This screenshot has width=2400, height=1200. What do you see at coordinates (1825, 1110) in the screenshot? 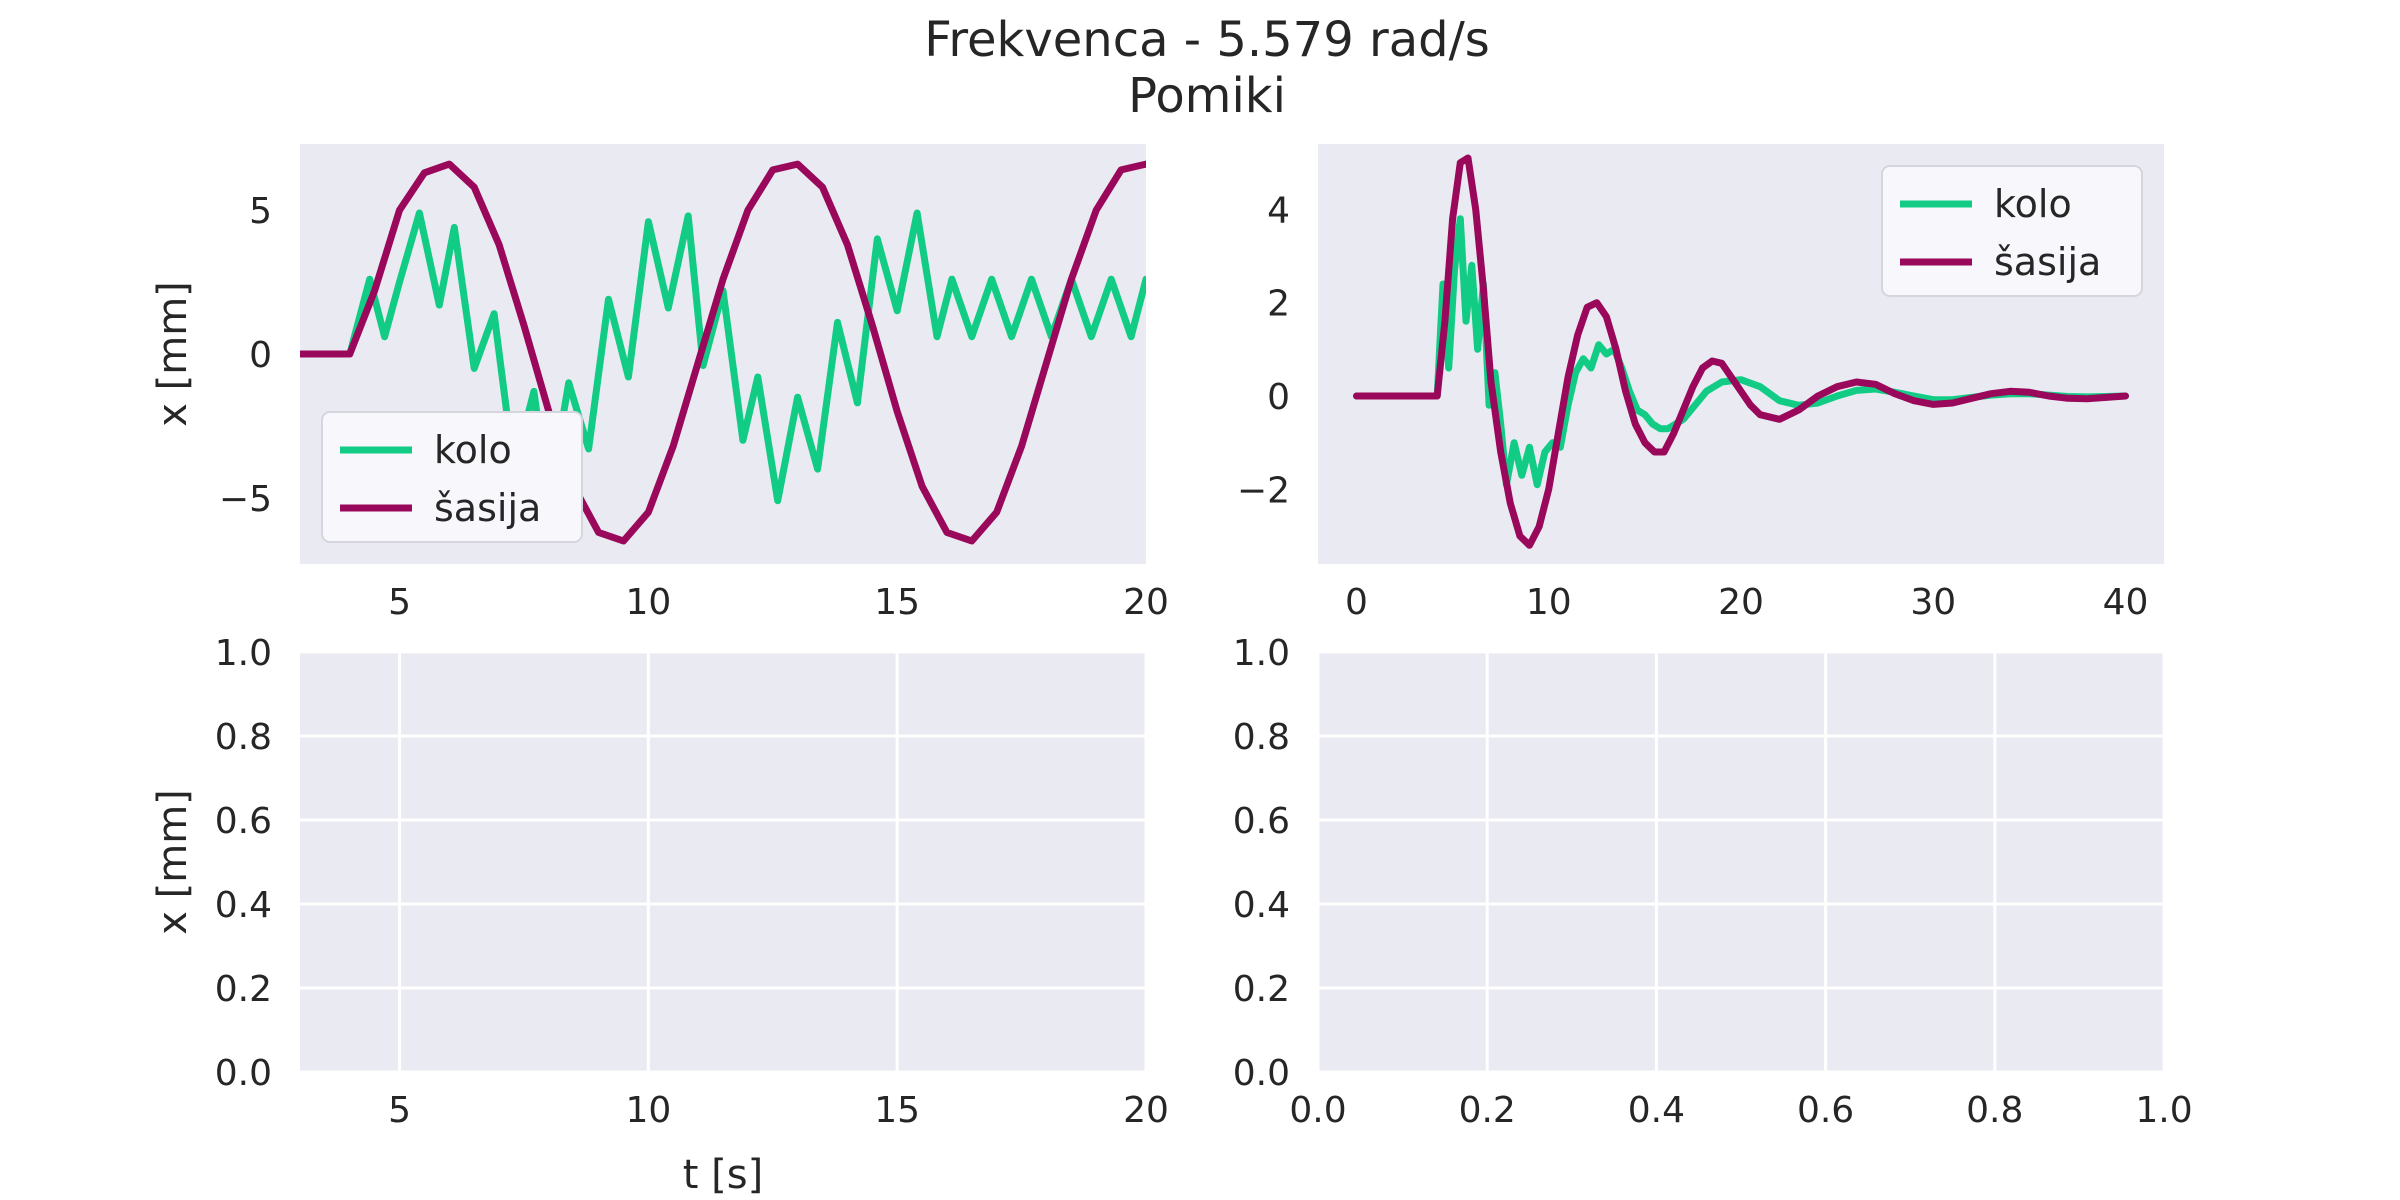
I see `x-tick-label: 0.6` at bounding box center [1825, 1110].